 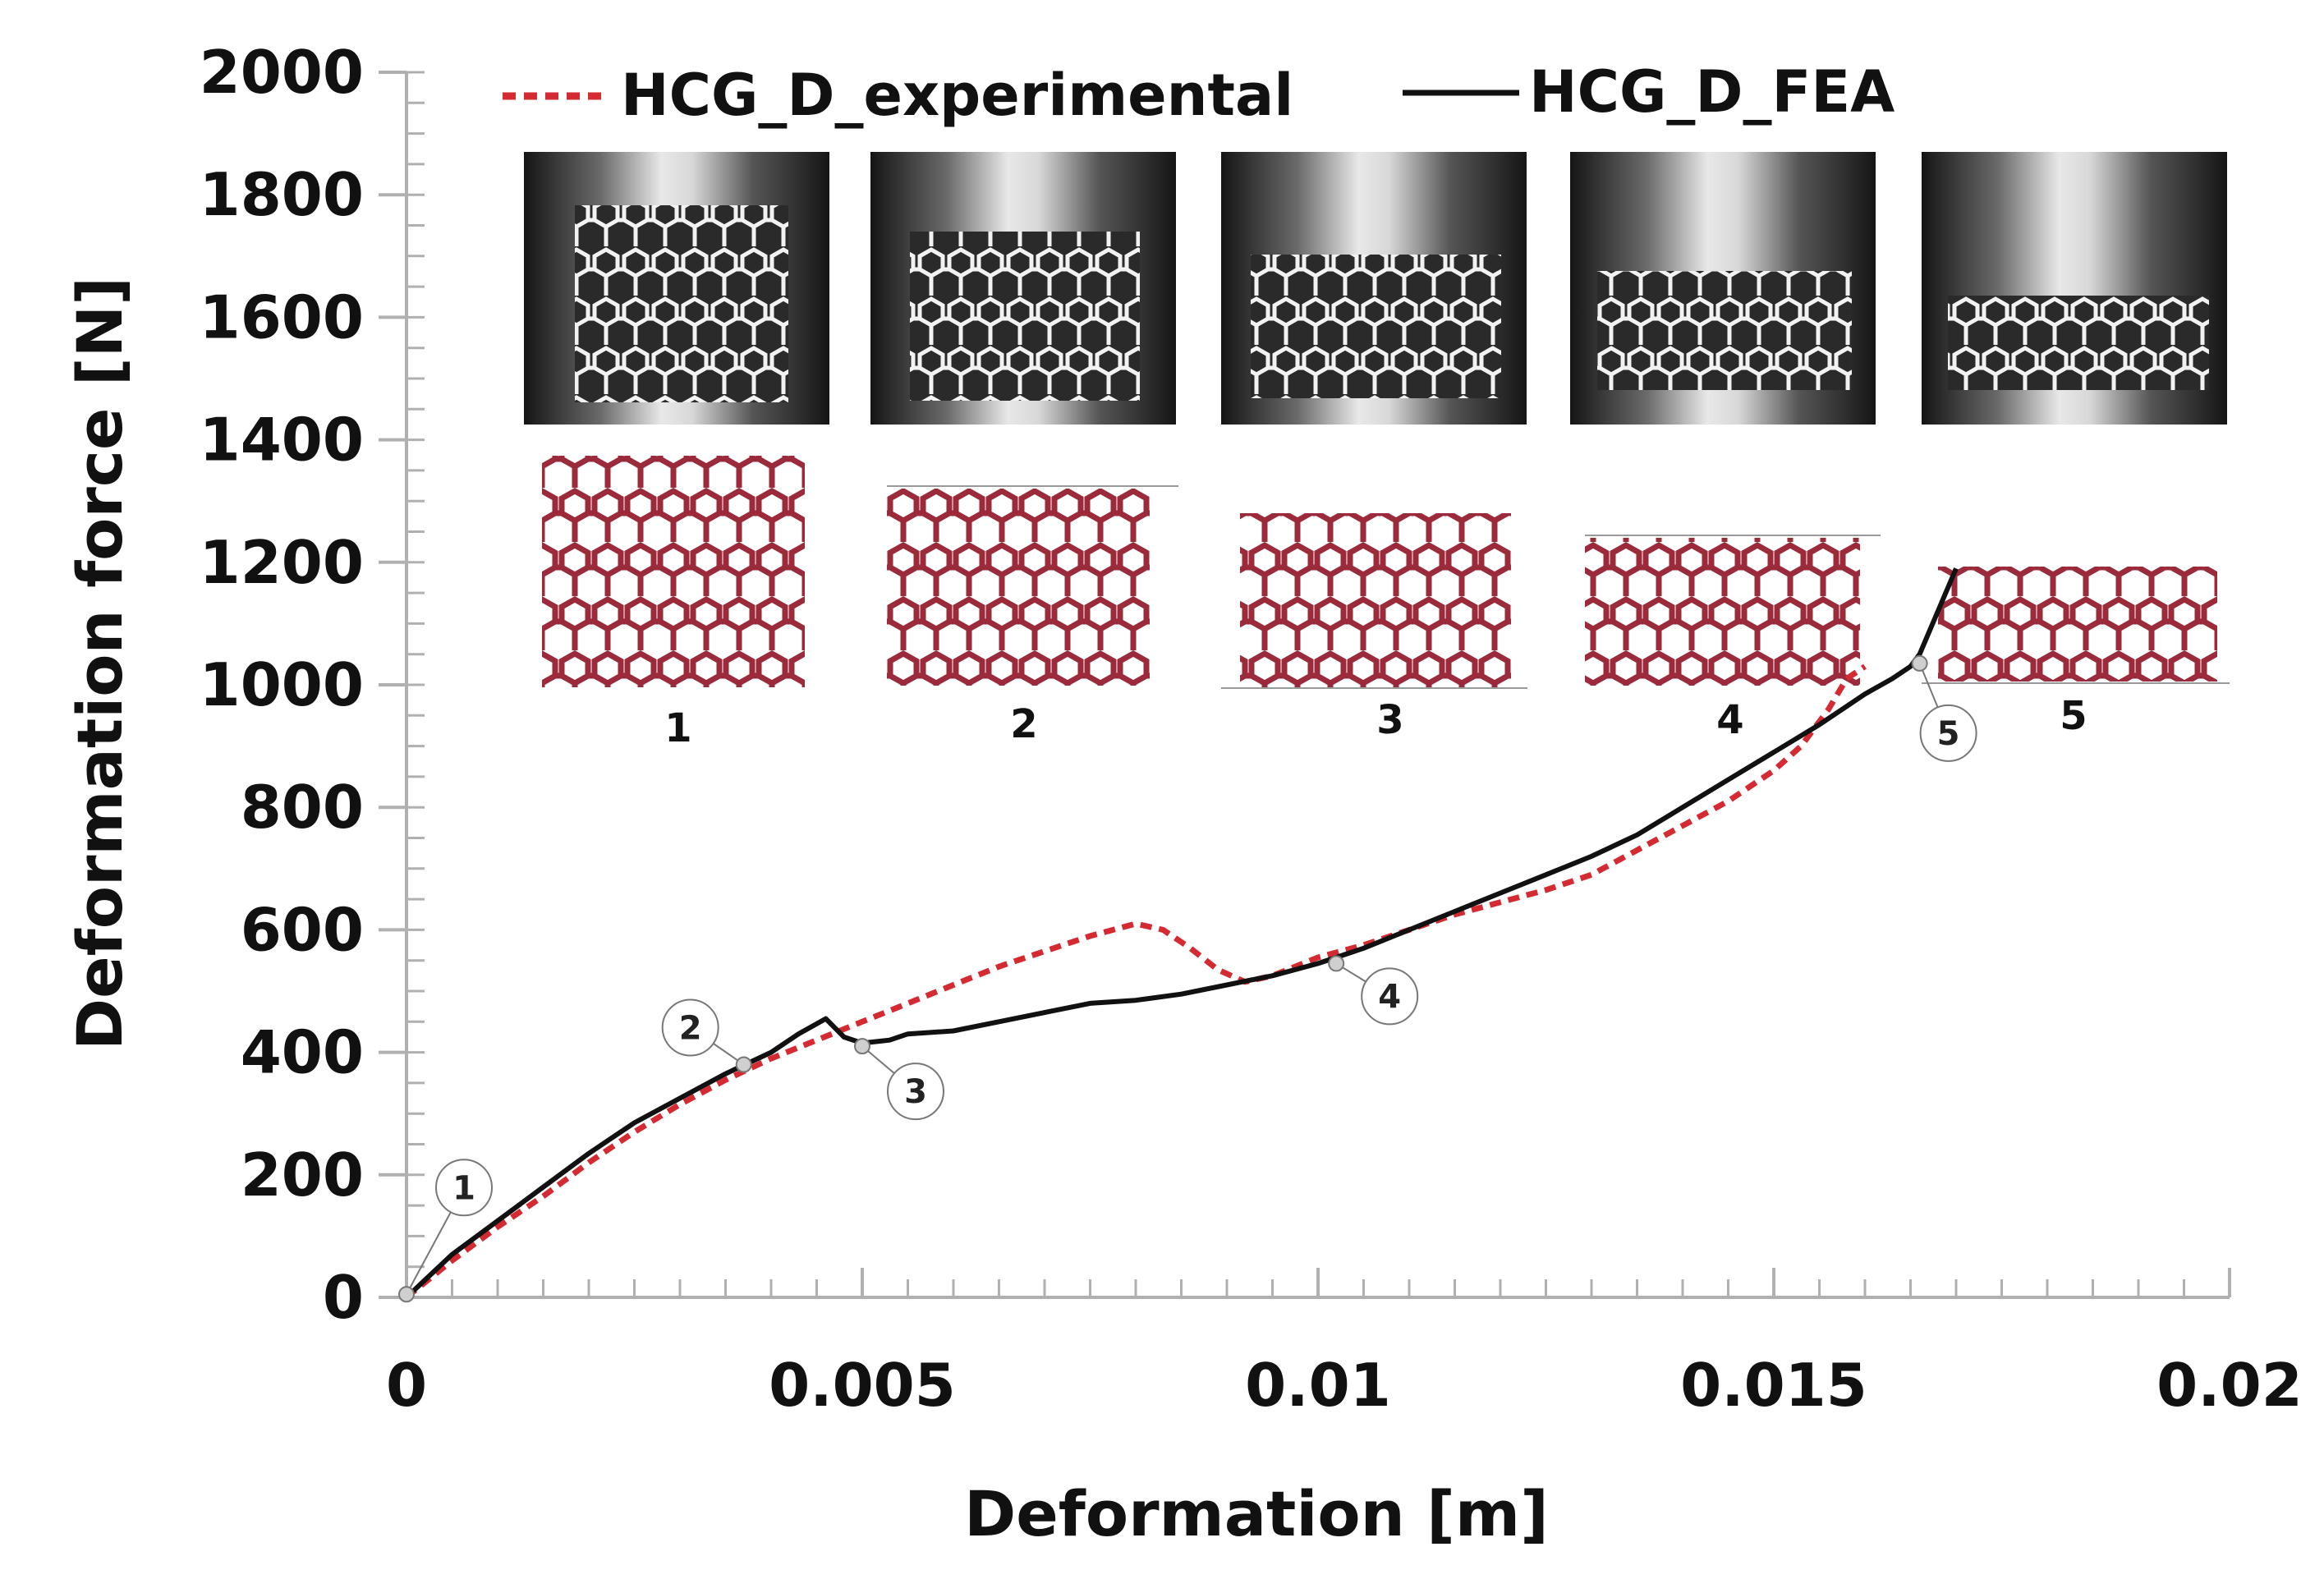 What do you see at coordinates (282, 316) in the screenshot?
I see `y-tick-label: 1600` at bounding box center [282, 316].